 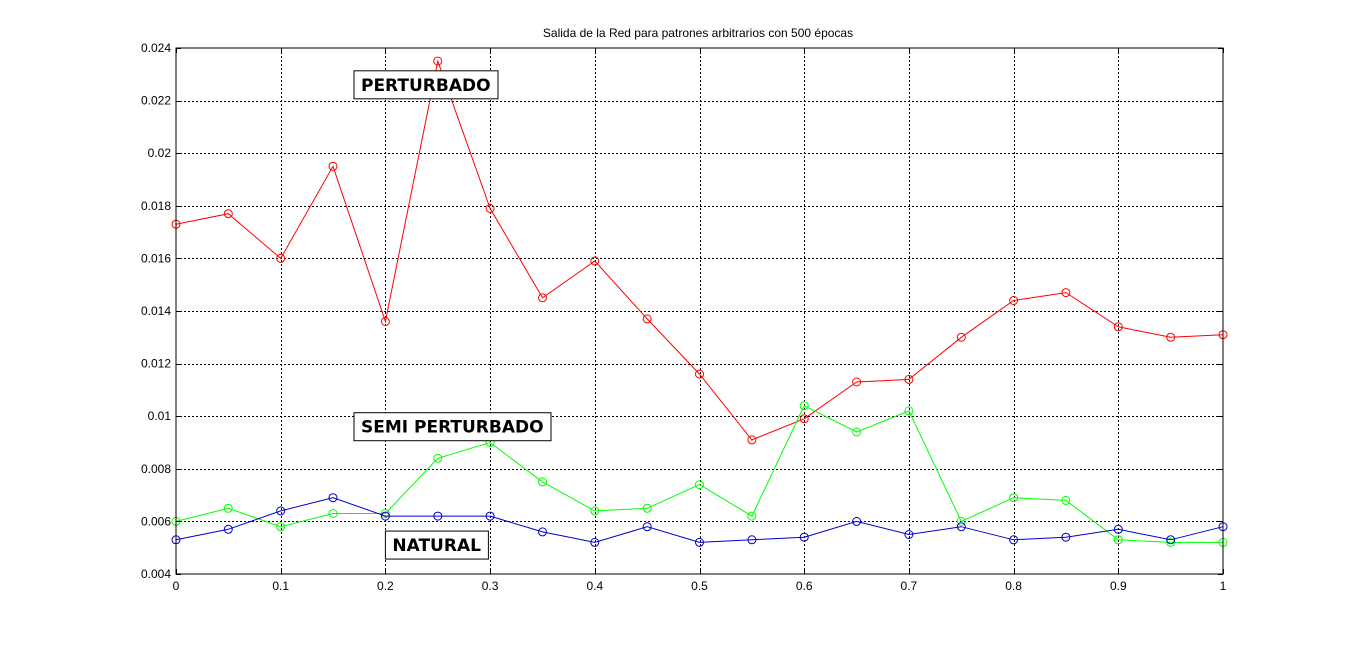 What do you see at coordinates (156, 574) in the screenshot?
I see `y-tick-label: 0.004` at bounding box center [156, 574].